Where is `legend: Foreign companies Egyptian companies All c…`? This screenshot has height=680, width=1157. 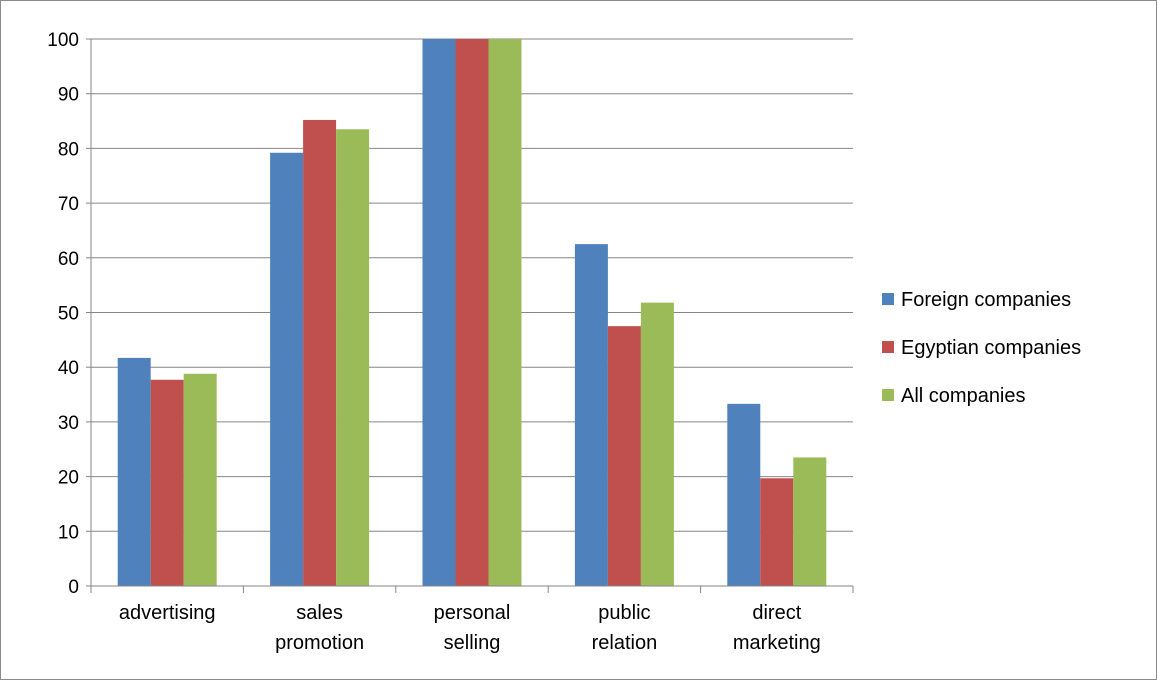 legend: Foreign companies Egyptian companies All c… is located at coordinates (981, 348).